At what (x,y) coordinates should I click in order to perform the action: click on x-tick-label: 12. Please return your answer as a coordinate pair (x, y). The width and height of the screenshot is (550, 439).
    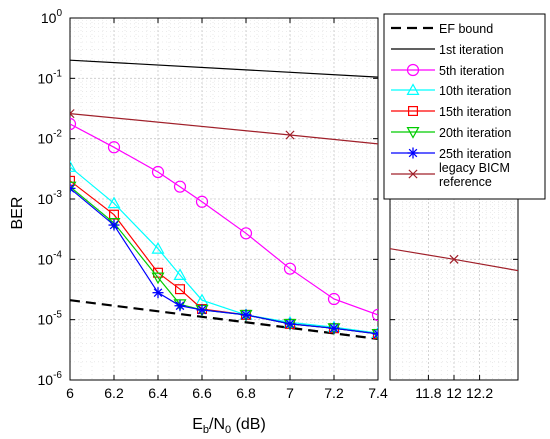
    Looking at the image, I should click on (454, 393).